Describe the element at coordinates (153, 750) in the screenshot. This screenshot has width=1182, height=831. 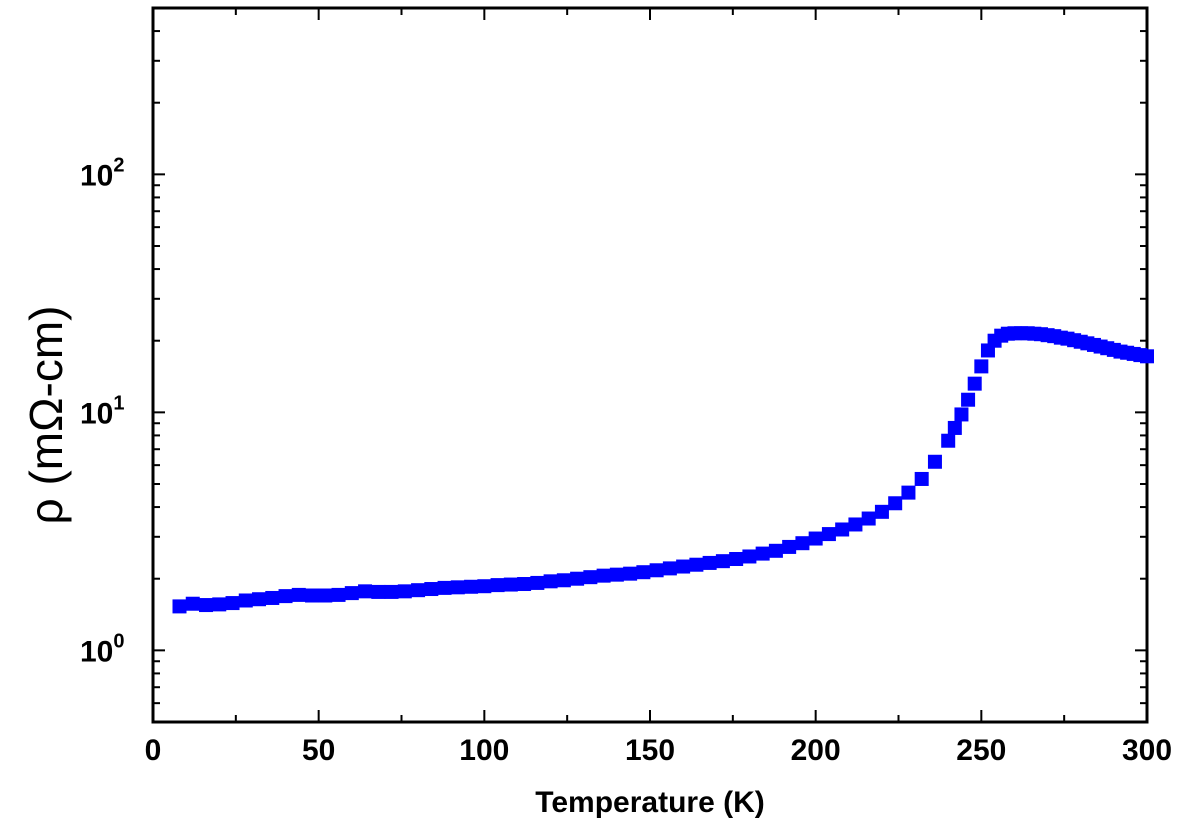
I see `x-tick-label: 0` at that location.